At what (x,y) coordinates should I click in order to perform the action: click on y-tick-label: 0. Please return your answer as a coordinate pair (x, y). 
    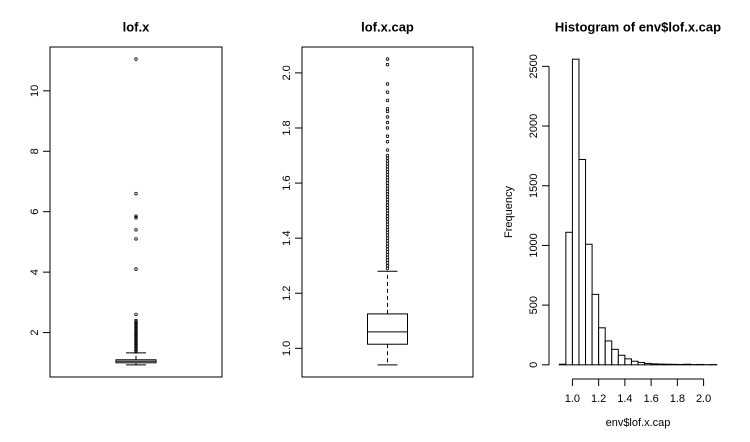
    Looking at the image, I should click on (534, 365).